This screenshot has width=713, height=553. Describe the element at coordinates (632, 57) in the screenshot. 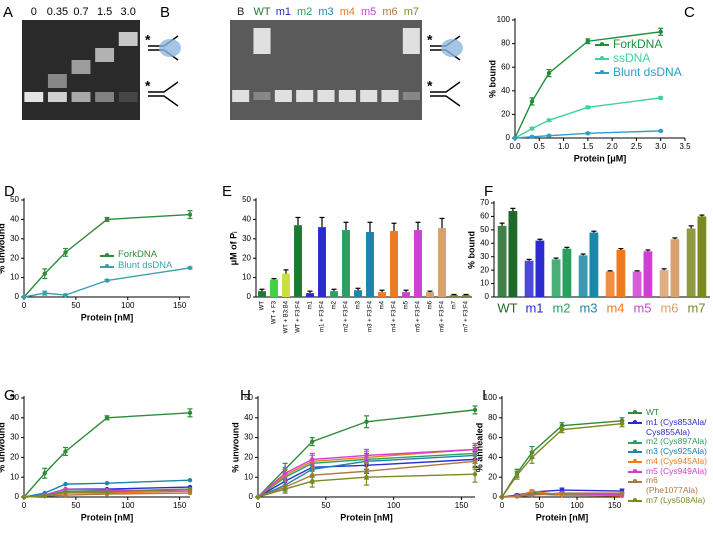

I see `legend-label: ssDNA` at that location.